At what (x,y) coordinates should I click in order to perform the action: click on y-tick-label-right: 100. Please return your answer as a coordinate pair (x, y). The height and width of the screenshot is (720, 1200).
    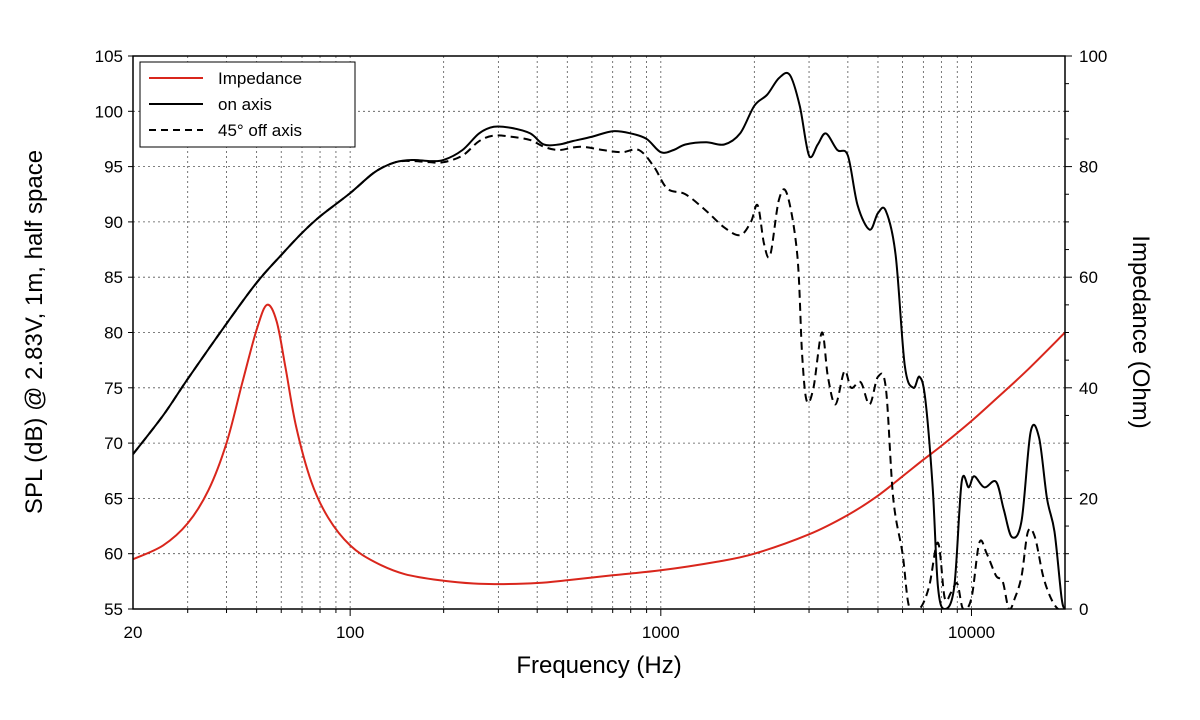
    Looking at the image, I should click on (1093, 56).